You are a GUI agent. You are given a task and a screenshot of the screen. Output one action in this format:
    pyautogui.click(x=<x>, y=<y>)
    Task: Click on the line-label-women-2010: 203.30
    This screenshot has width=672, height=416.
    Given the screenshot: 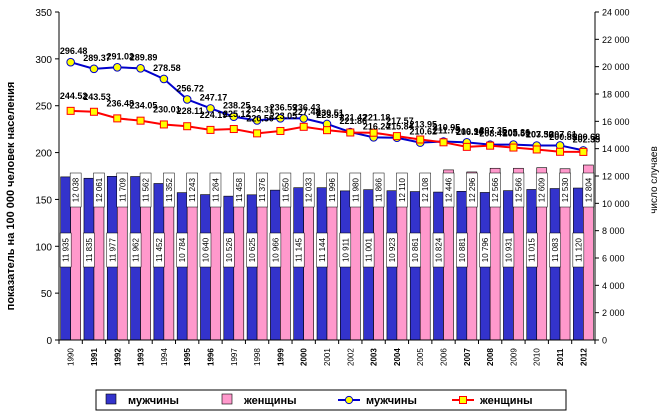 What is the action you would take?
    pyautogui.click(x=540, y=134)
    